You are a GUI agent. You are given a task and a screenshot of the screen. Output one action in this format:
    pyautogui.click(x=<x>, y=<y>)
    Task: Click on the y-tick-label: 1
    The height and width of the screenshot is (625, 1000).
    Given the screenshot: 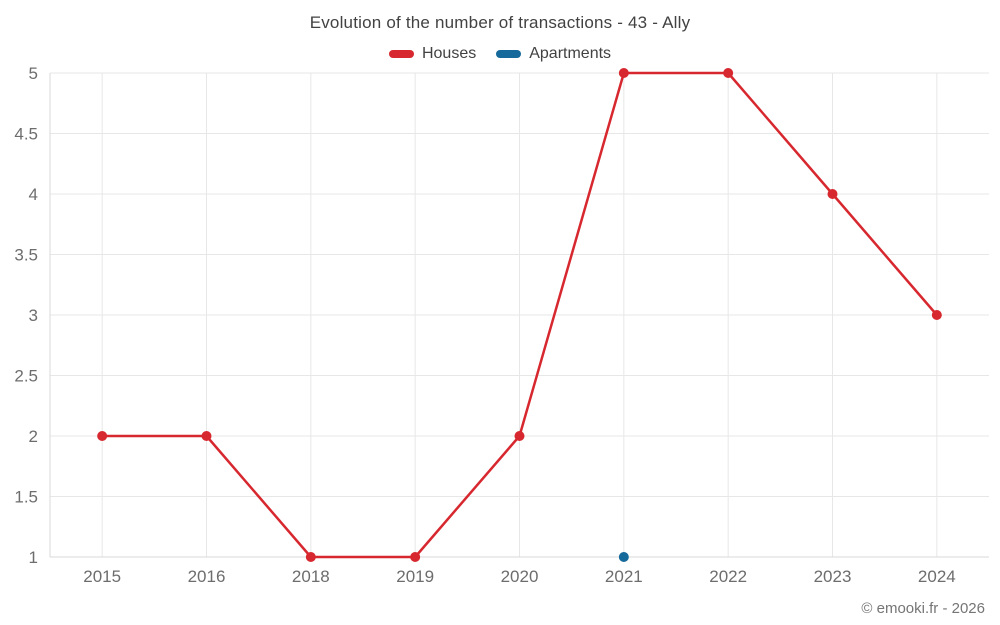 What is the action you would take?
    pyautogui.click(x=33, y=557)
    